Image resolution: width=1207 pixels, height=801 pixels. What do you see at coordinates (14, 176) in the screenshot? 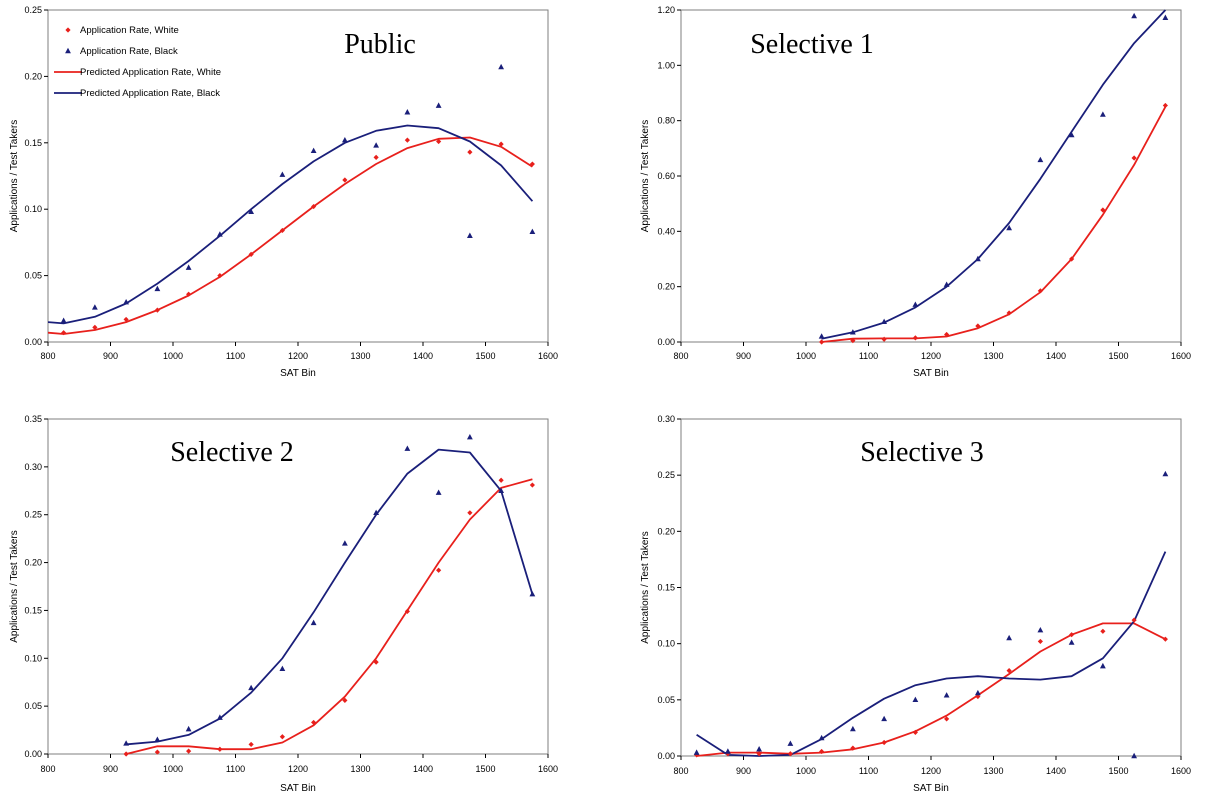
I see `y-axis-label: Applications / Test Takers` at bounding box center [14, 176].